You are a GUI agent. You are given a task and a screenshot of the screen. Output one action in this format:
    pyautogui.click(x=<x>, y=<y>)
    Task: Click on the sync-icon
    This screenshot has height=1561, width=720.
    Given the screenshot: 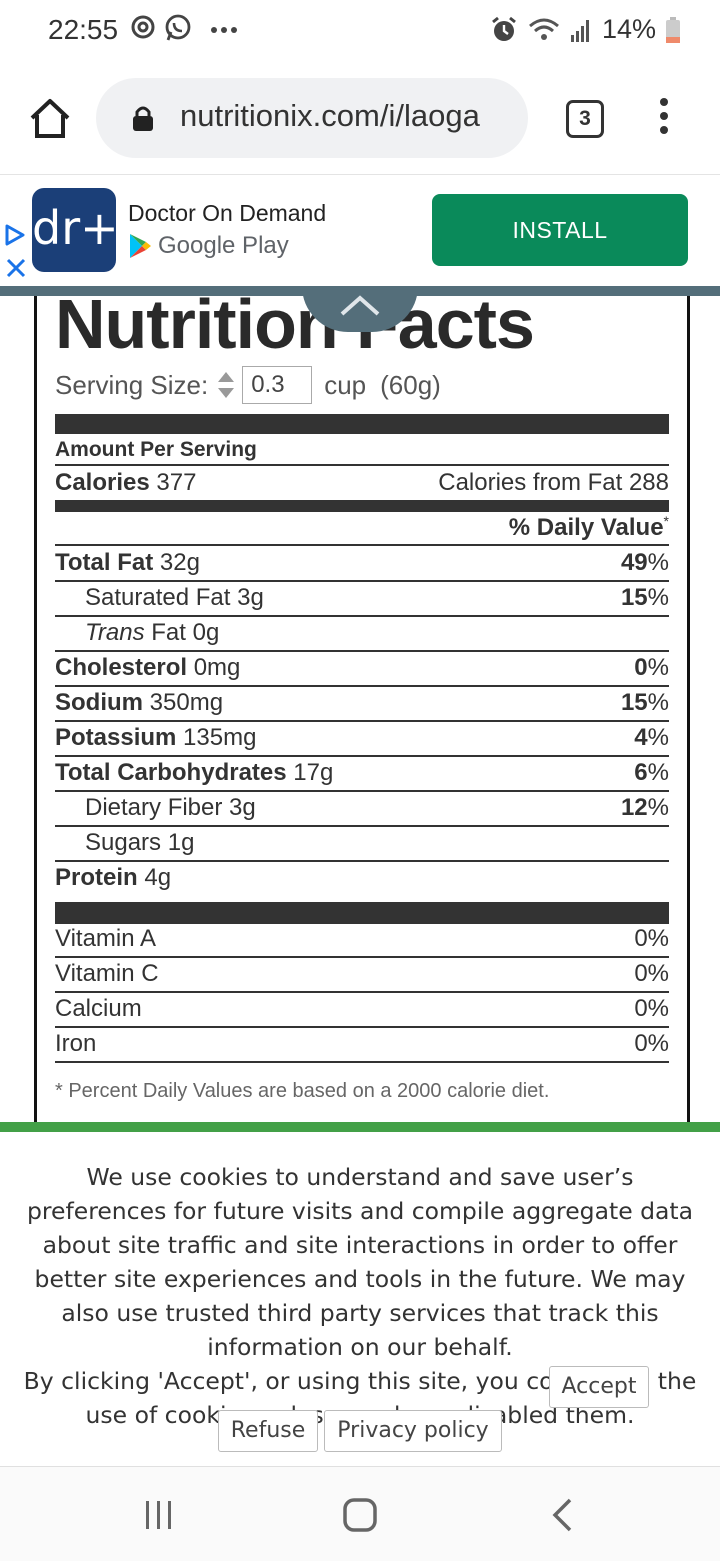 What is the action you would take?
    pyautogui.click(x=143, y=27)
    